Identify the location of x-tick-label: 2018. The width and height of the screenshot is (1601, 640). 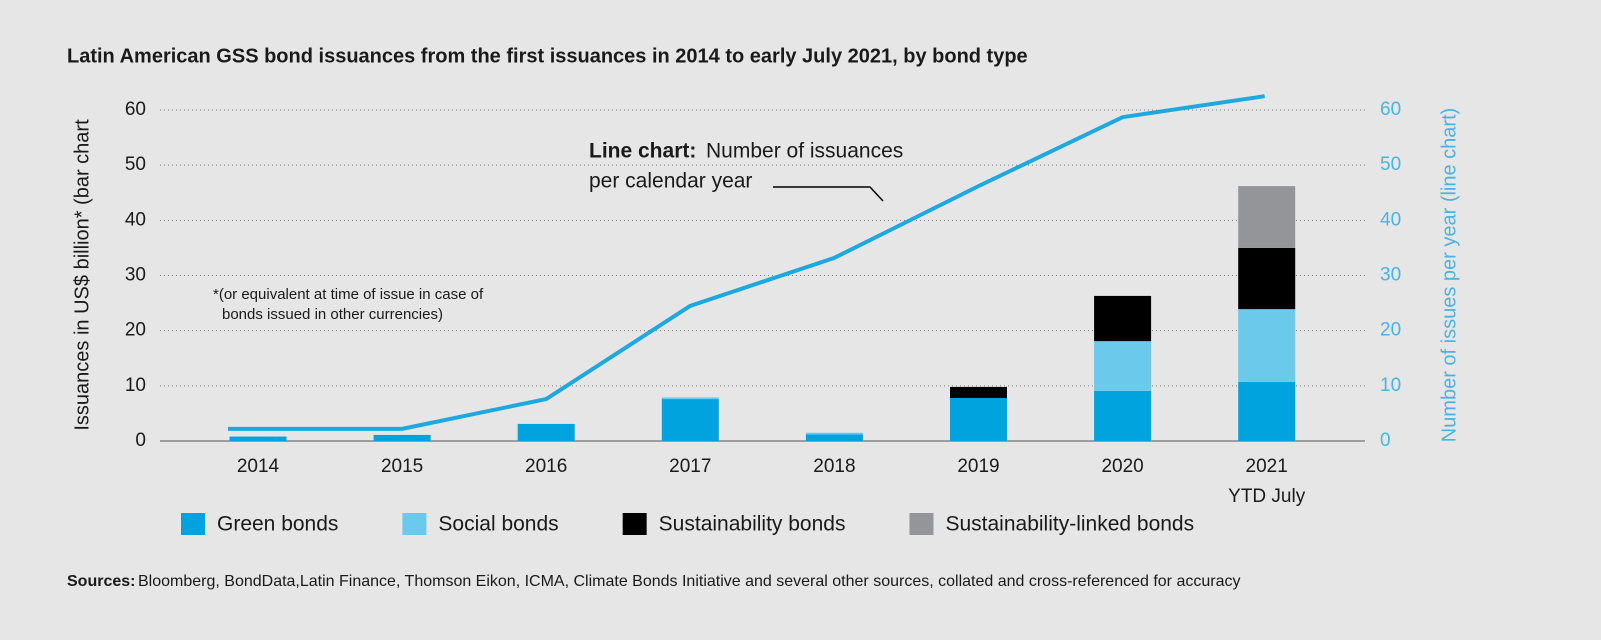
(834, 466).